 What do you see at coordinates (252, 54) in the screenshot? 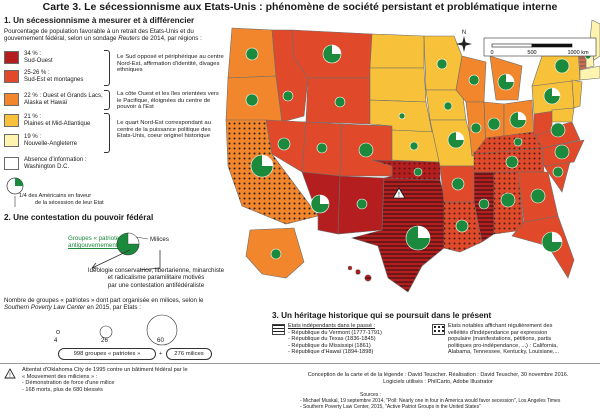
I see `circle-washington` at bounding box center [252, 54].